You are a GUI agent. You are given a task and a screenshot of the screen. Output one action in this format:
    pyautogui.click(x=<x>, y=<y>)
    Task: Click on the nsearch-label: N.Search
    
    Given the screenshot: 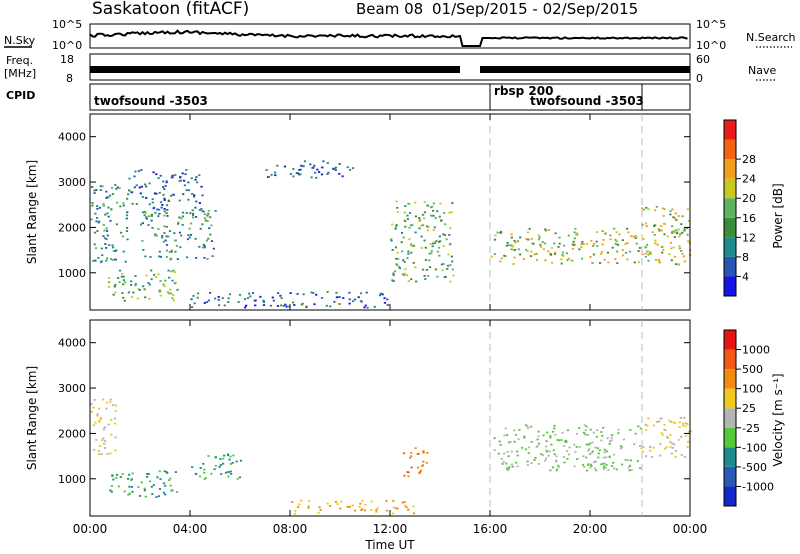 What is the action you would take?
    pyautogui.click(x=771, y=37)
    